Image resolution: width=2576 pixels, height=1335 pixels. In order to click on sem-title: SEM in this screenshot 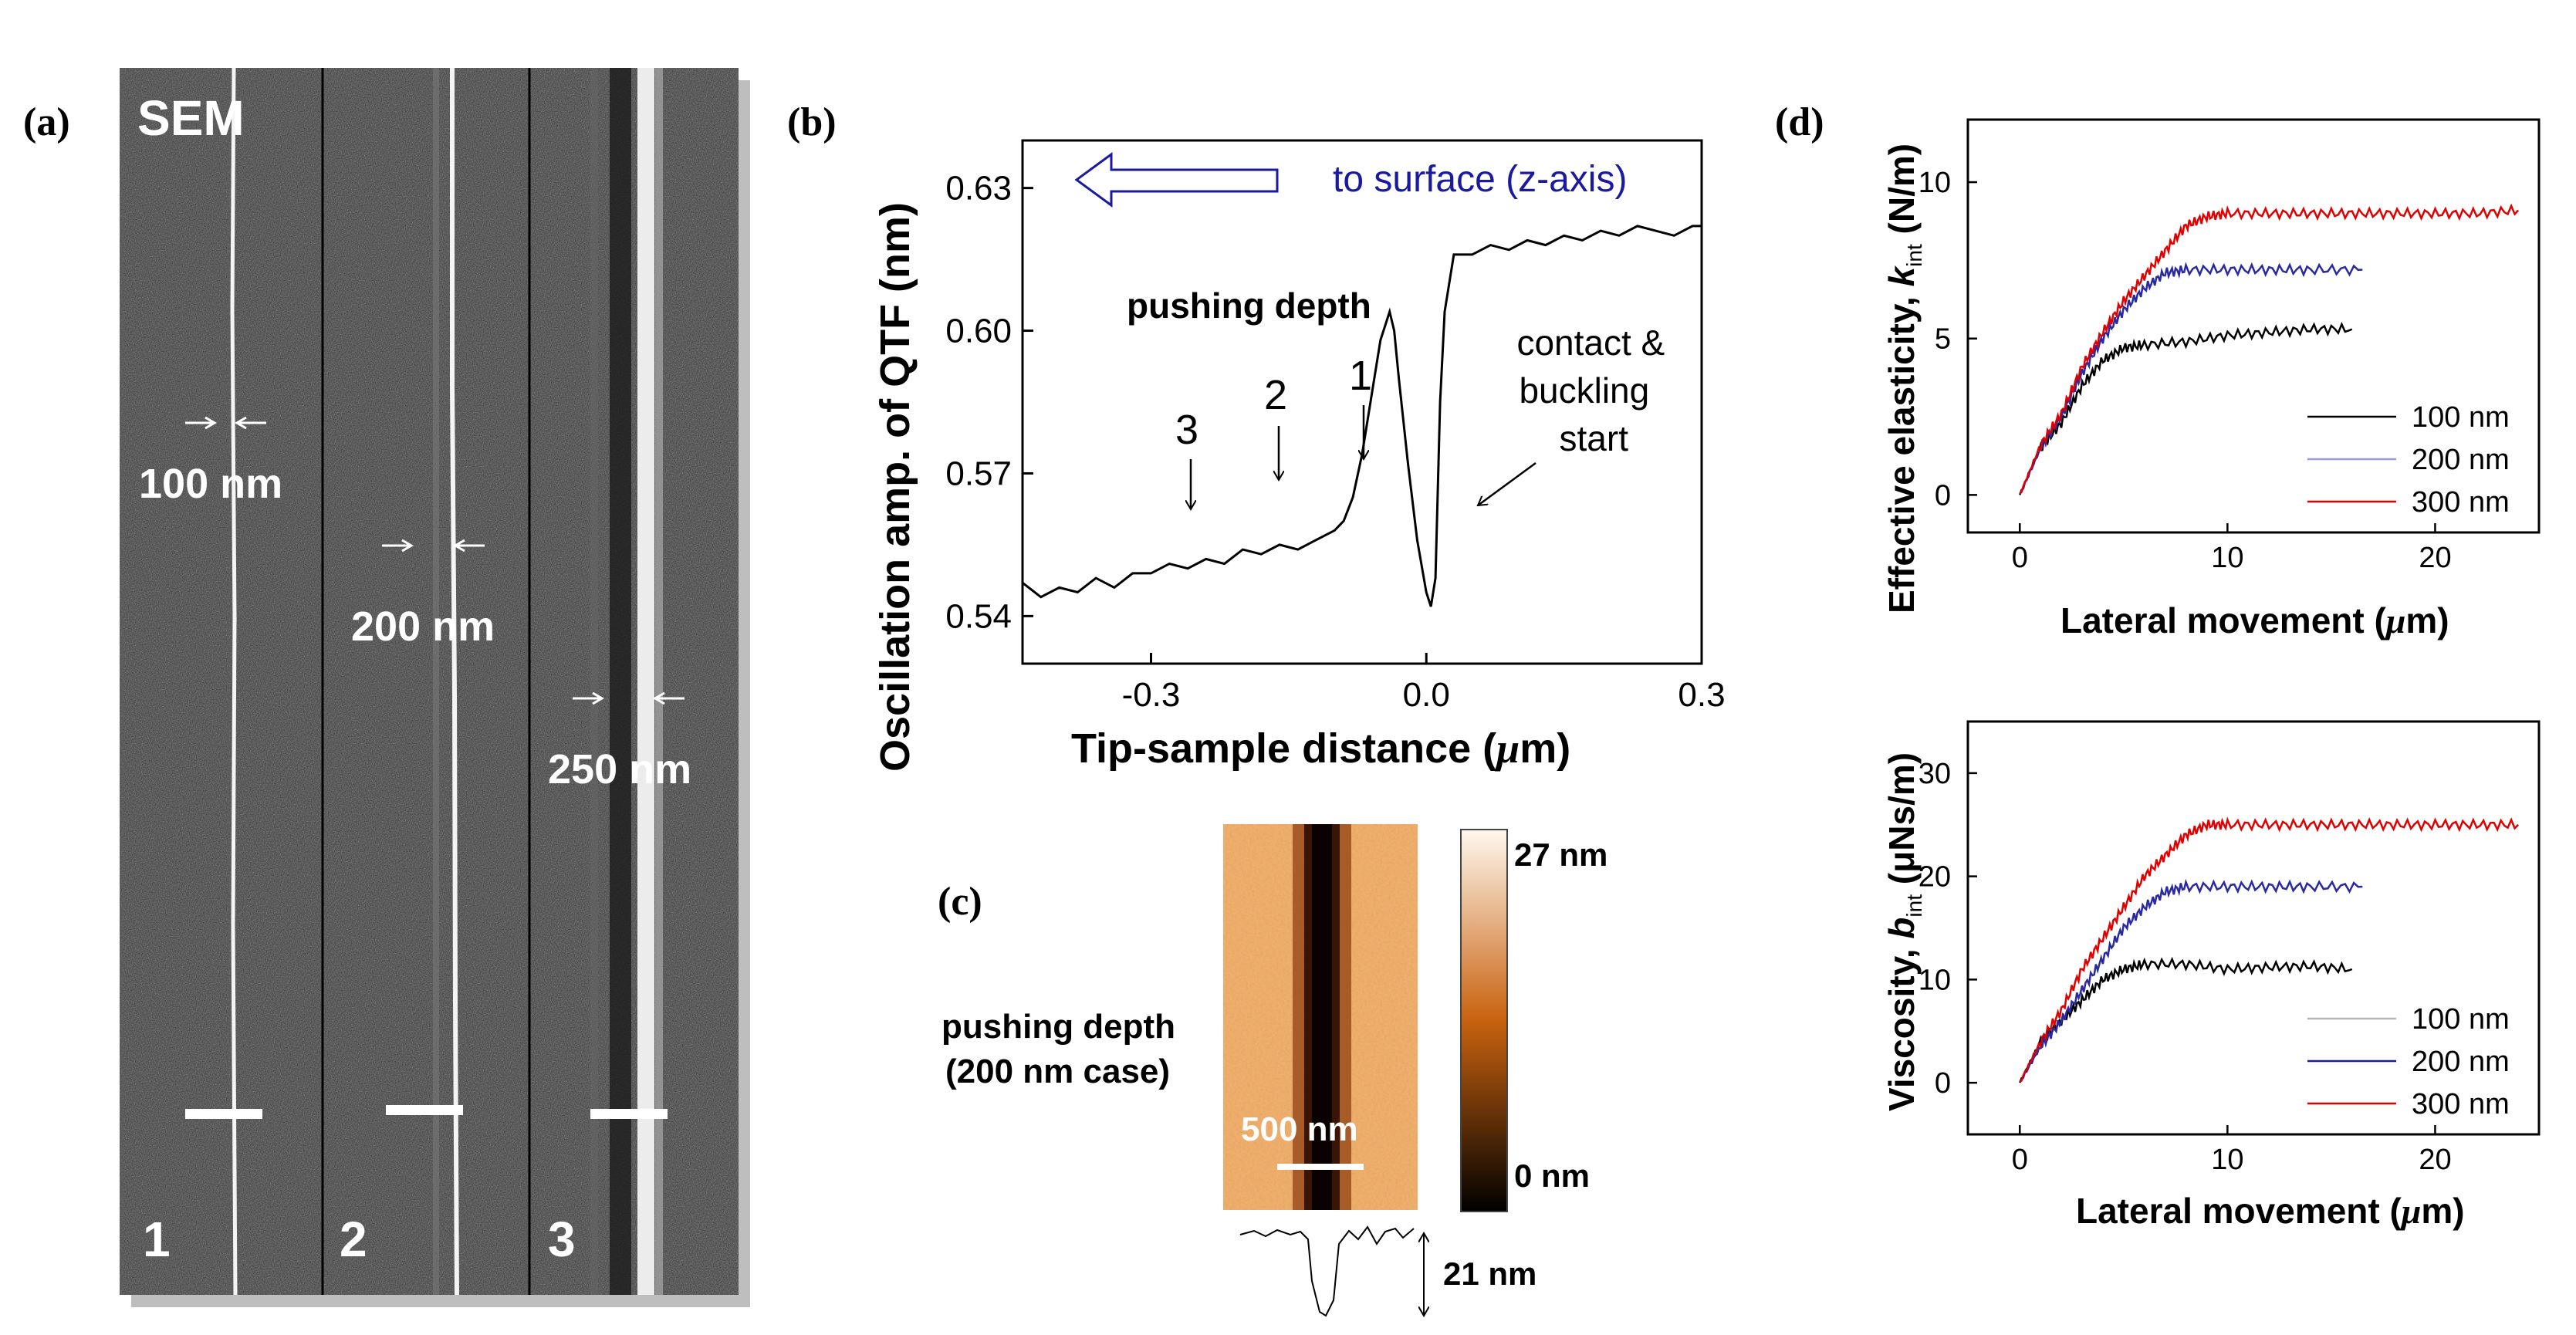, I will do `click(191, 118)`.